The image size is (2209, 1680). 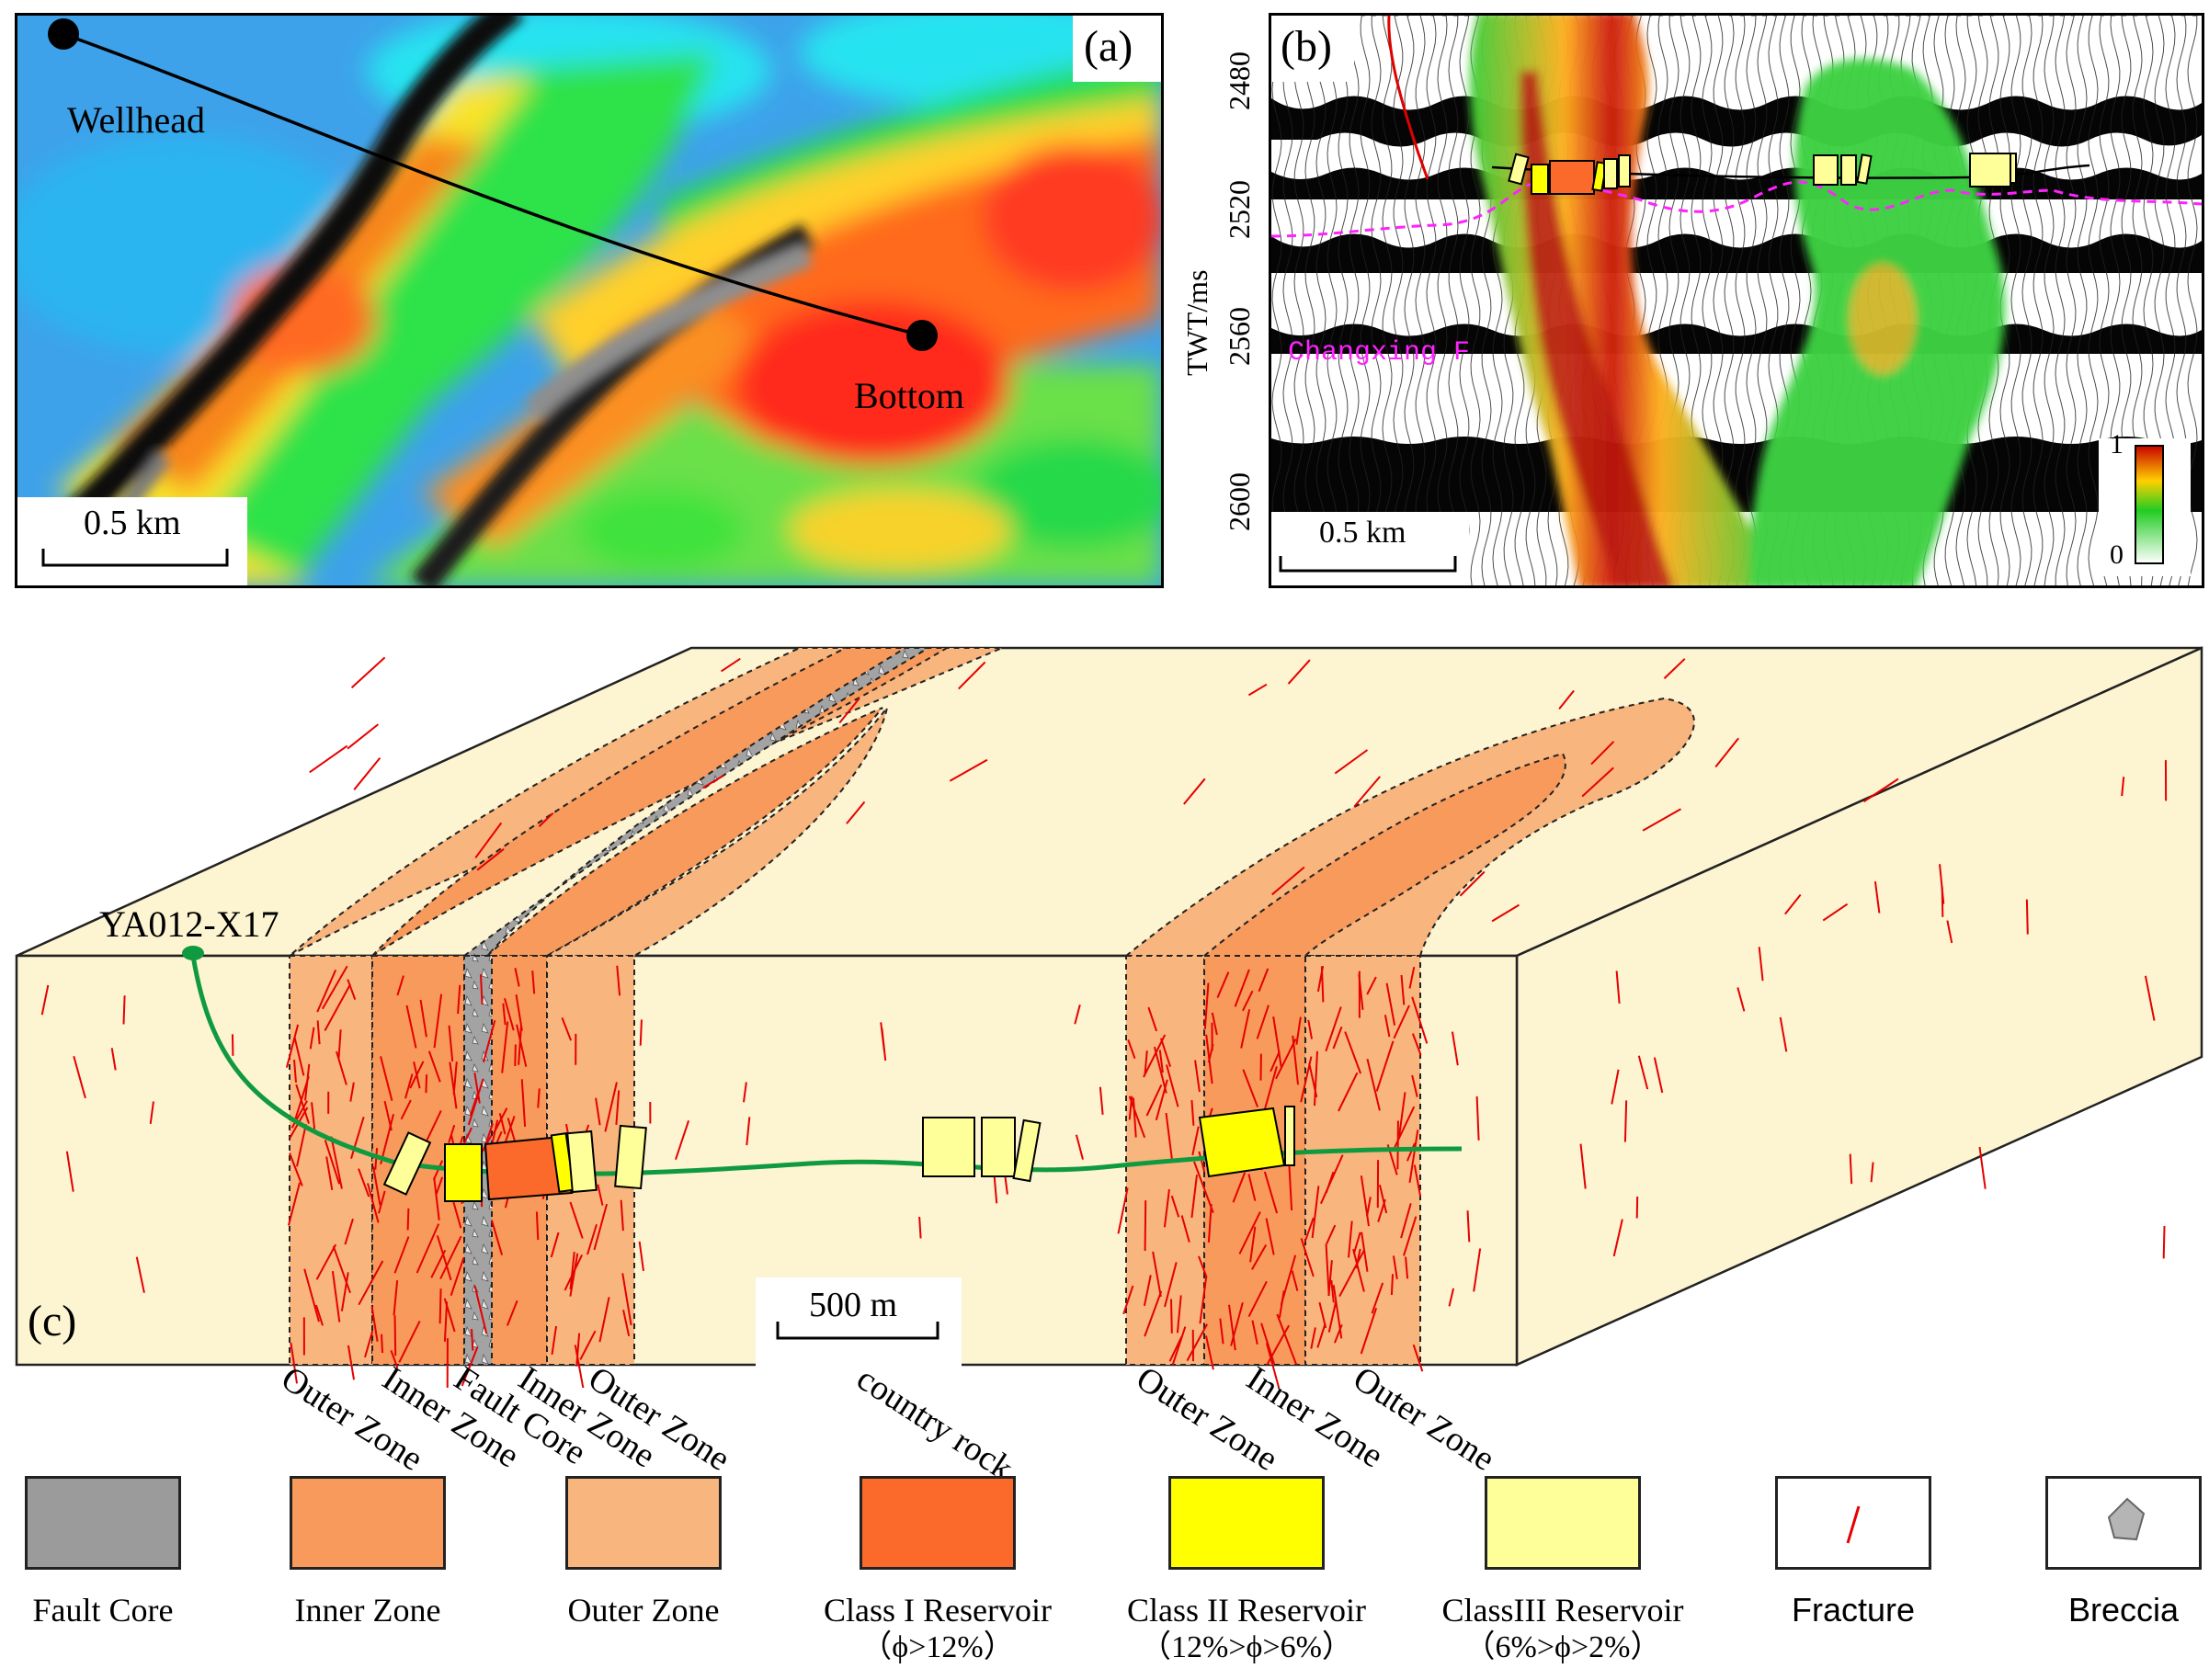 I want to click on legend-label-class-ii: Class II Reservoir, so click(x=1246, y=1610).